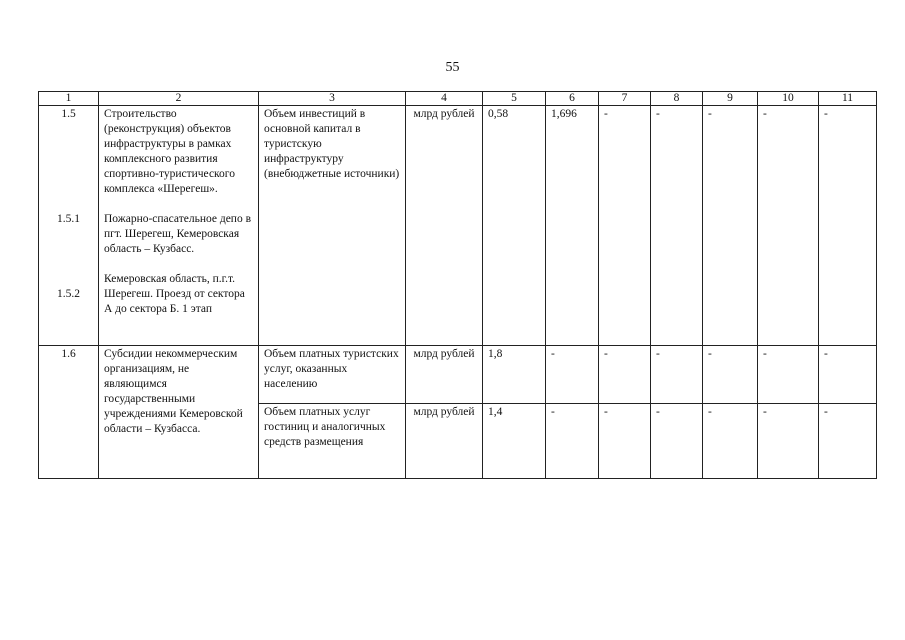 The height and width of the screenshot is (640, 905). What do you see at coordinates (68, 294) in the screenshot?
I see `row-number: 1.5.2` at bounding box center [68, 294].